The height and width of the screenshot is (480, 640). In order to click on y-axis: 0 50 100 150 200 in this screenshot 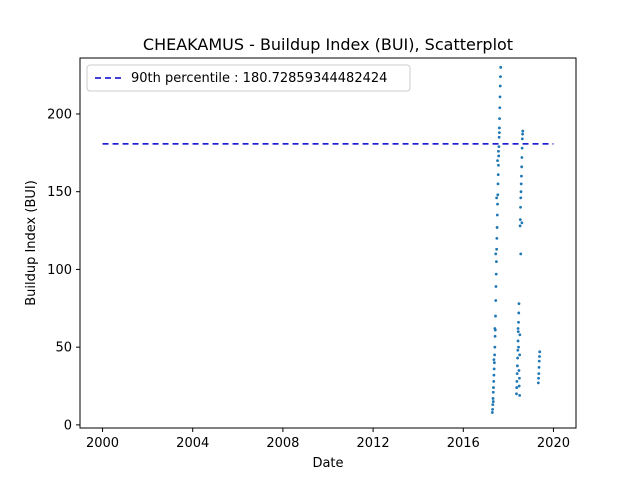, I will do `click(63, 270)`.